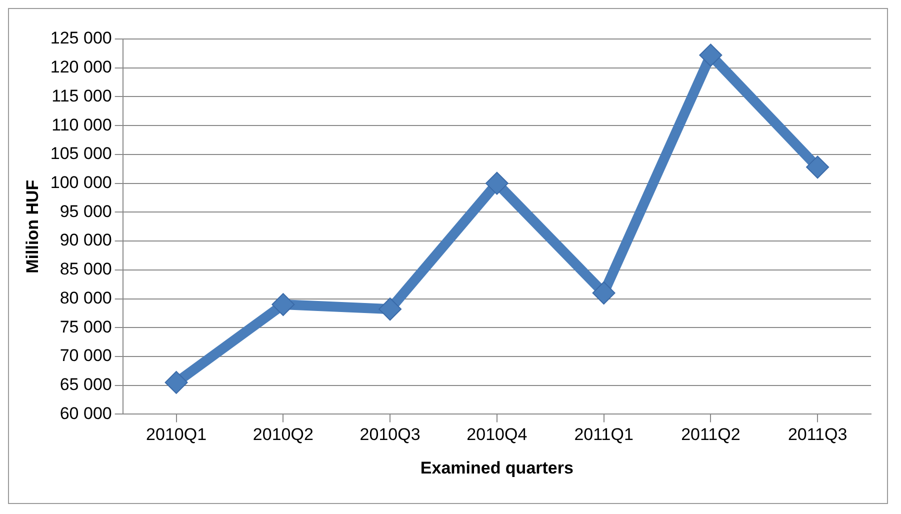 Image resolution: width=901 pixels, height=514 pixels. Describe the element at coordinates (86, 211) in the screenshot. I see `y-tick-label: 95 000` at that location.